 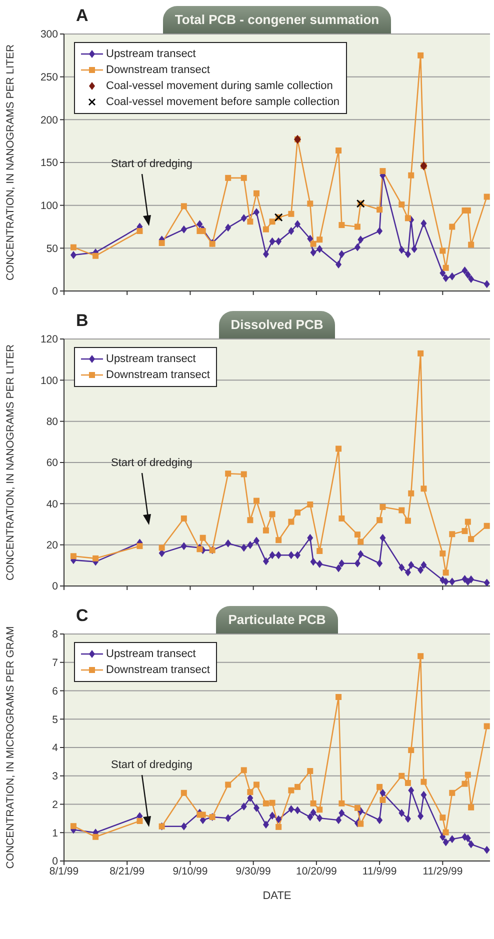 I want to click on text: C, so click(x=82, y=616).